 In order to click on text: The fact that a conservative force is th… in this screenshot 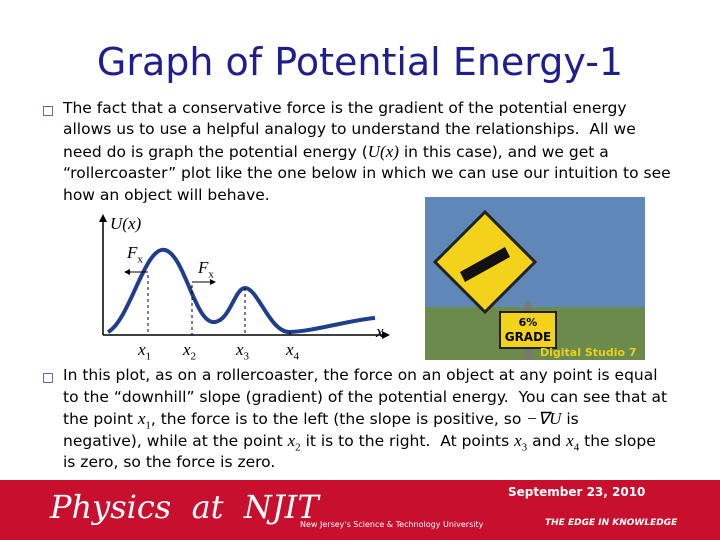, I will do `click(345, 108)`.